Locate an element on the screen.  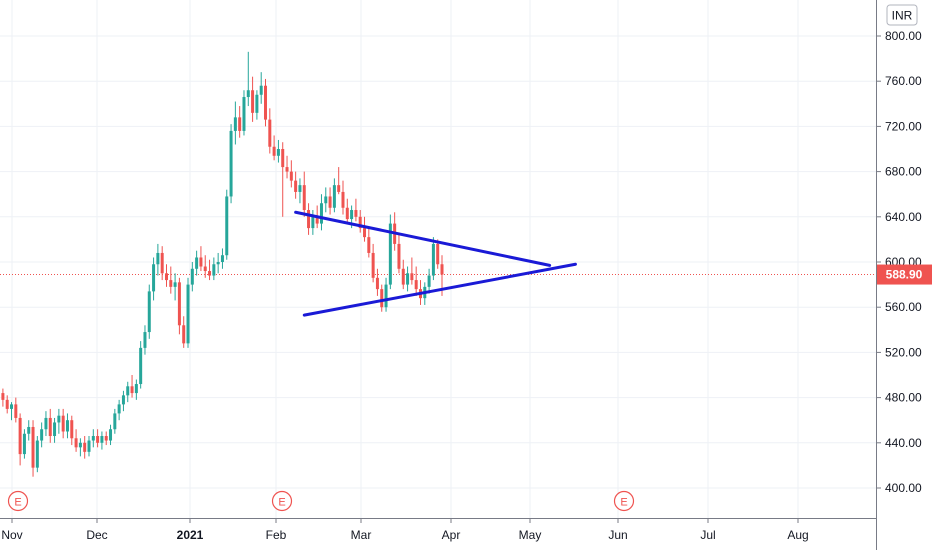
lower-trendline is located at coordinates (439, 289).